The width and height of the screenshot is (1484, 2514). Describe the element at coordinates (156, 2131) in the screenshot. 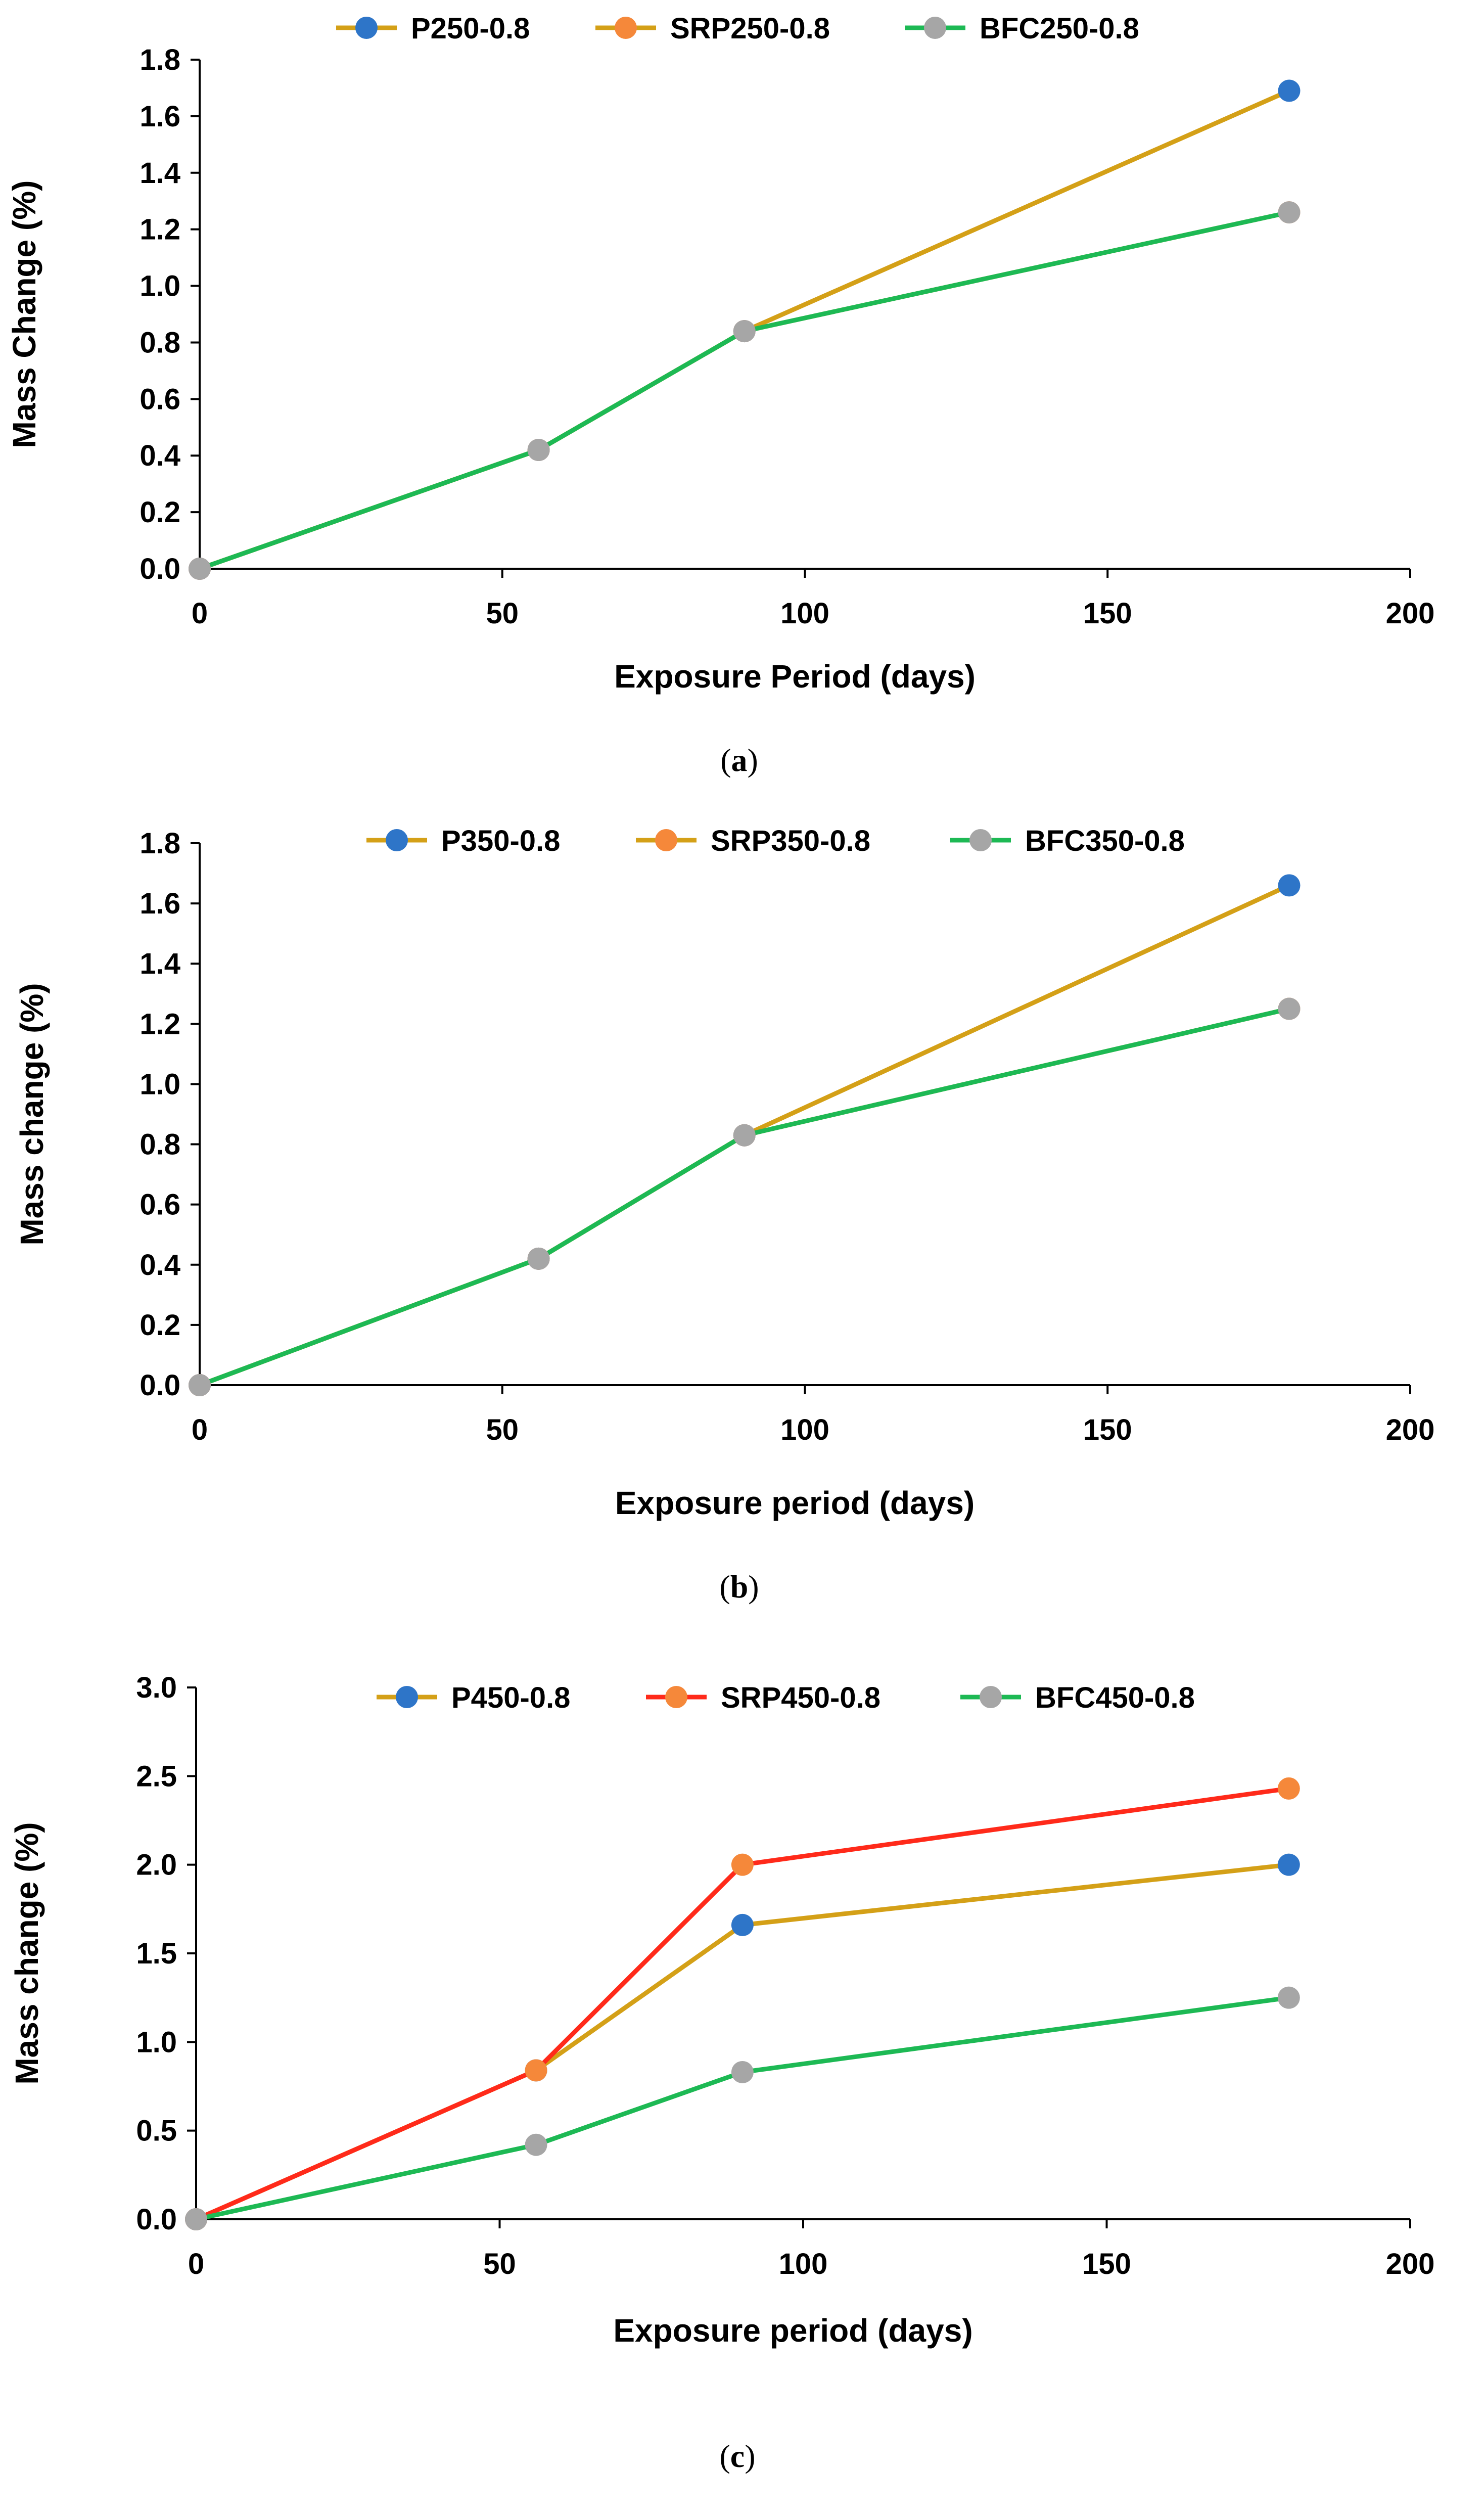

I see `y-tick-label: 0.5` at that location.